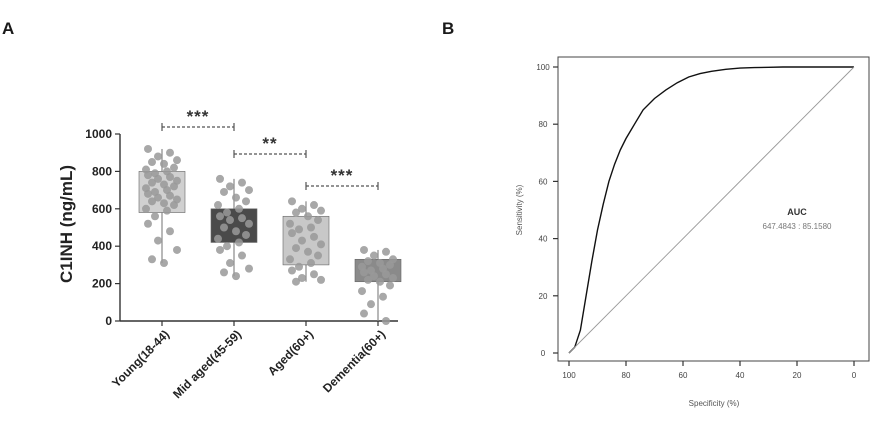 The height and width of the screenshot is (439, 886). Describe the element at coordinates (102, 284) in the screenshot. I see `y-tick-label: 200` at that location.